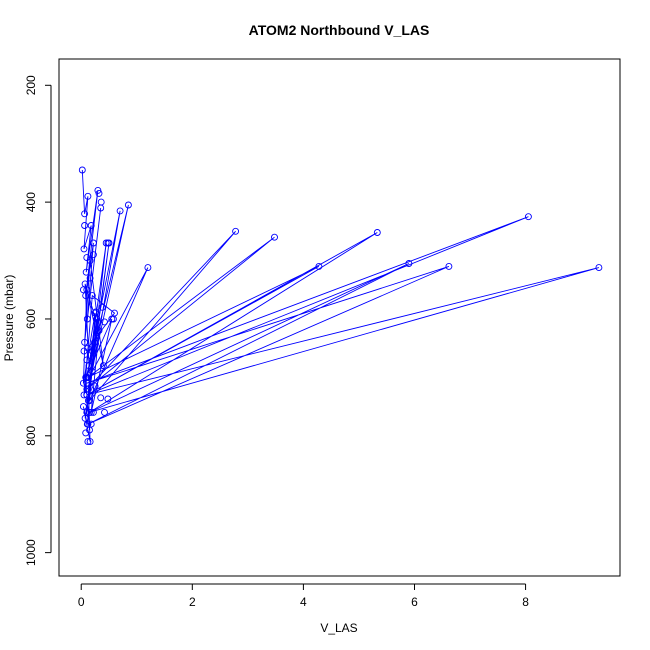 The height and width of the screenshot is (650, 650). What do you see at coordinates (339, 30) in the screenshot?
I see `chart-title: ATOM2 Northbound V_LAS` at bounding box center [339, 30].